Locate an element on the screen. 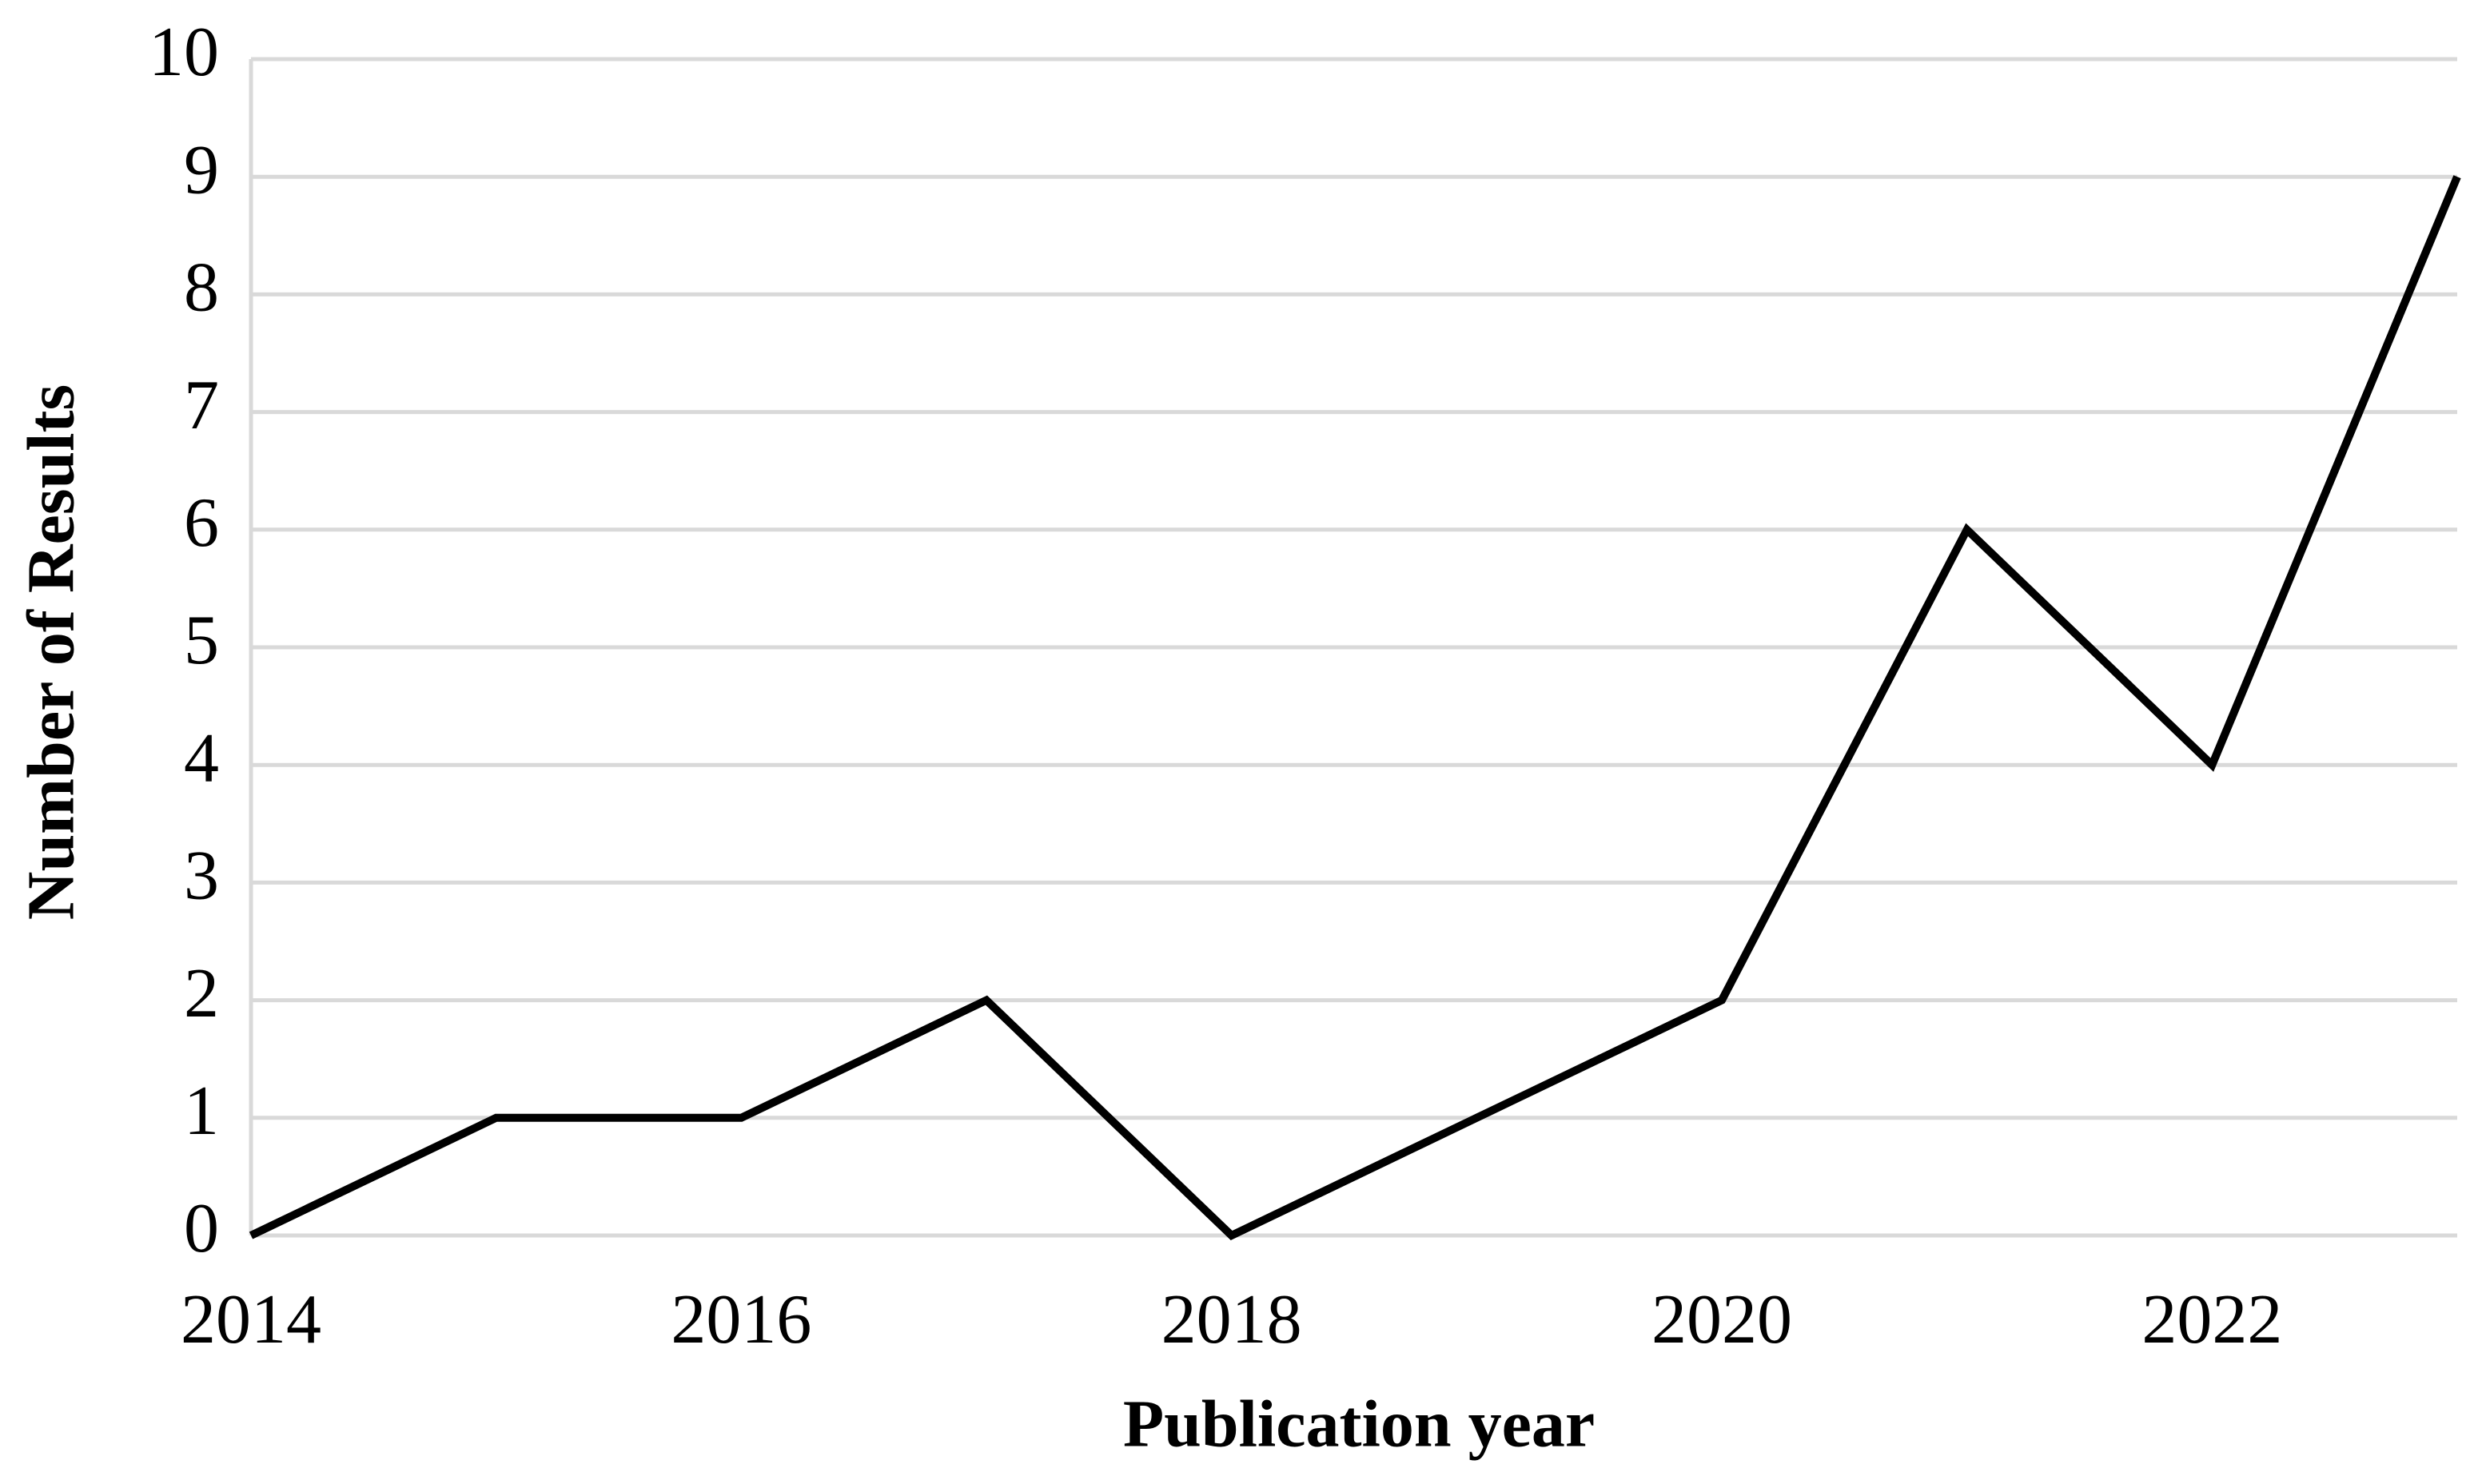 This screenshot has width=2482, height=1484. x-tick-label: 2014 is located at coordinates (251, 1320).